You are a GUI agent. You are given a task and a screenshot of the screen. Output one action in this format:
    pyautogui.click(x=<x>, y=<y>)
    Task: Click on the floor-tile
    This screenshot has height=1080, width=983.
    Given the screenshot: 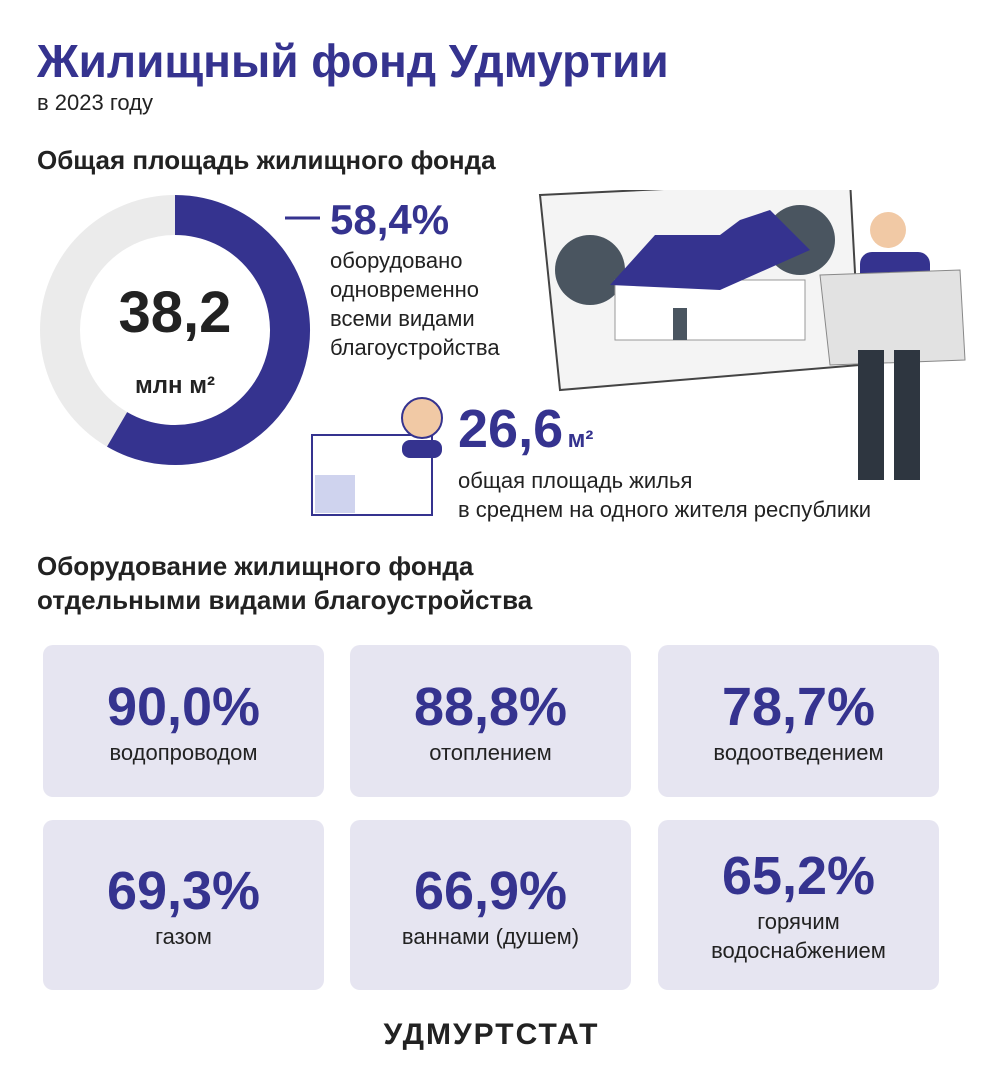 What is the action you would take?
    pyautogui.click(x=335, y=494)
    